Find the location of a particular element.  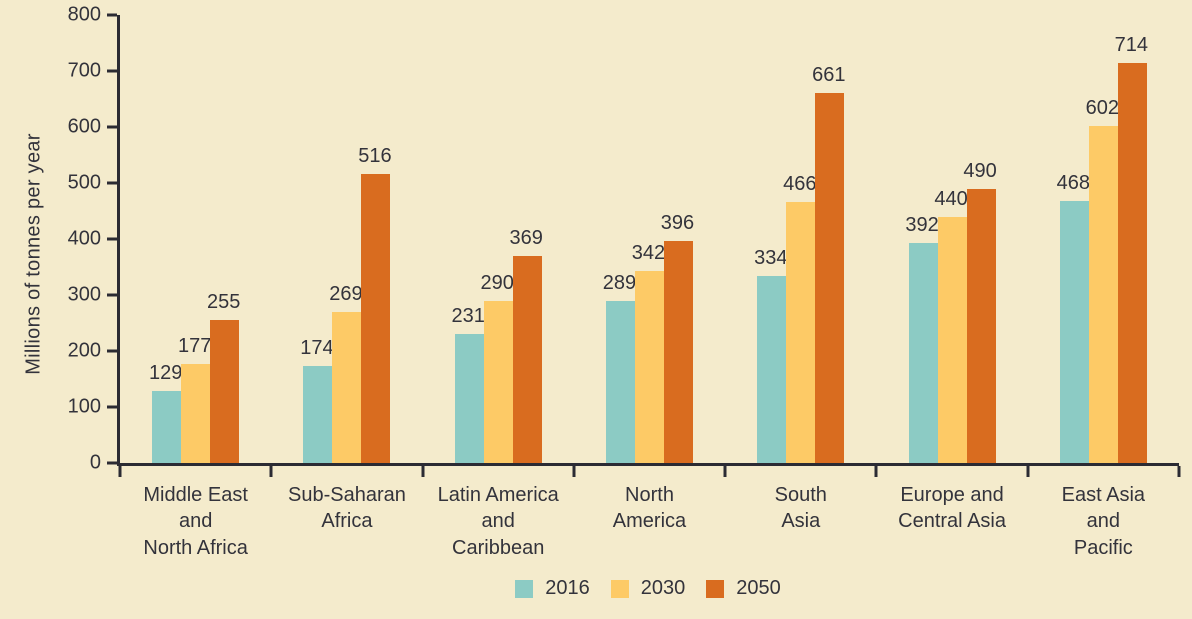

bar-value-label: 440 is located at coordinates (951, 198).